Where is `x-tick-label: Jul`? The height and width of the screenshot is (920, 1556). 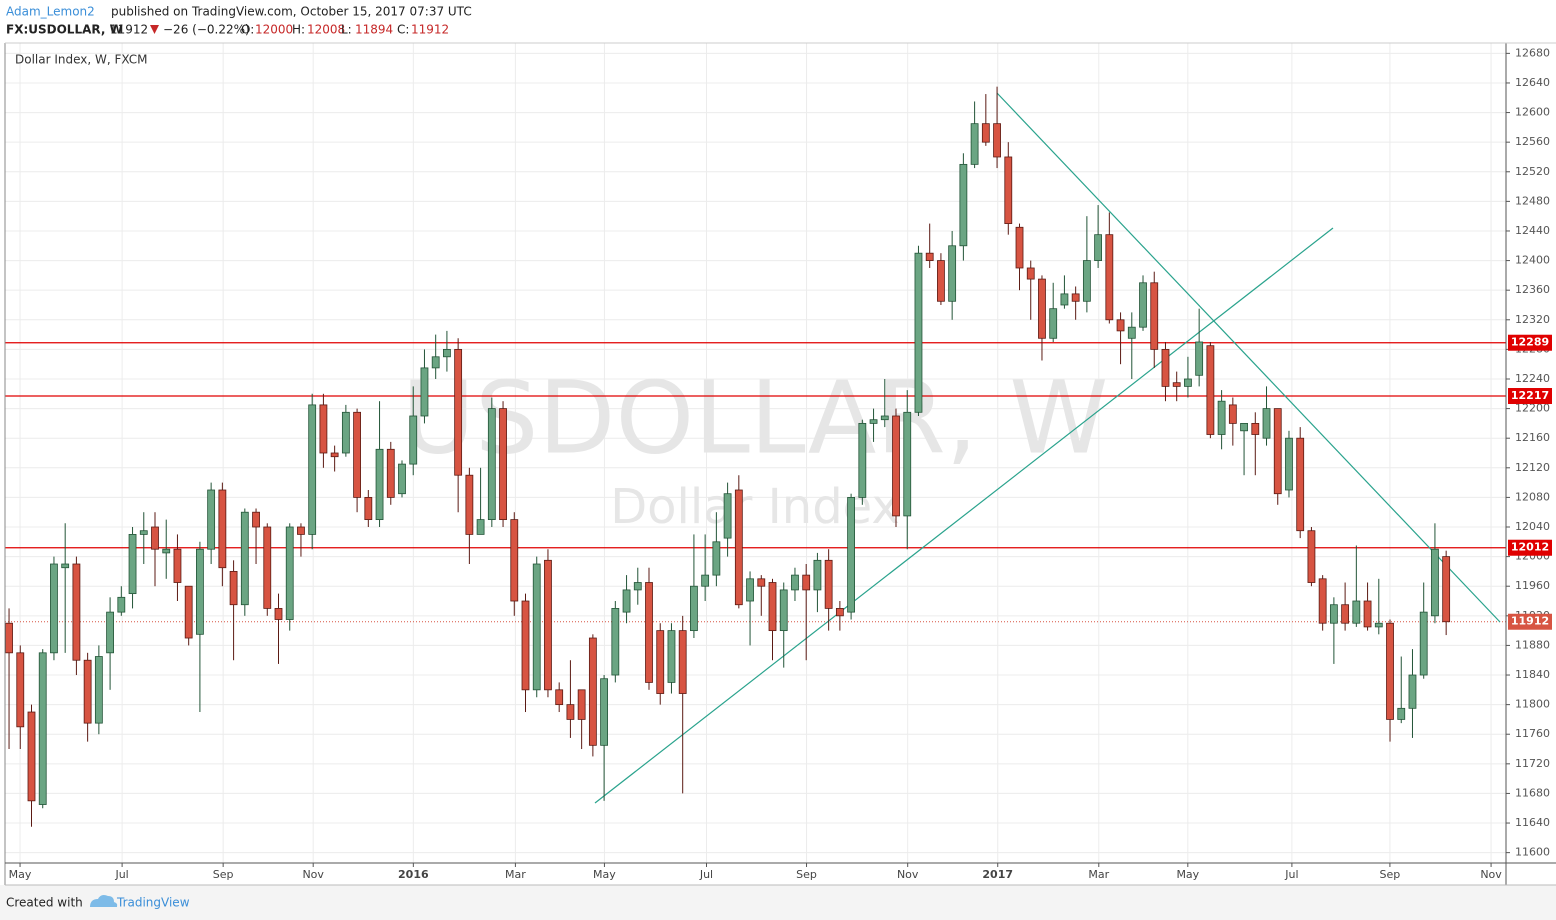
x-tick-label: Jul is located at coordinates (706, 874).